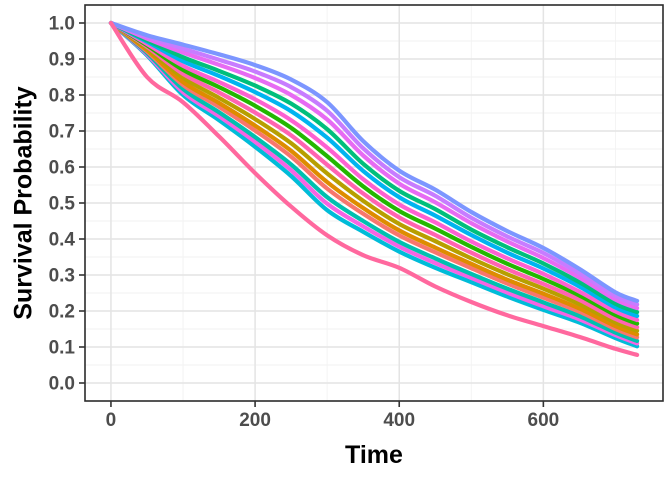 Image resolution: width=672 pixels, height=480 pixels. I want to click on y-tick-label: 0.9, so click(62, 60).